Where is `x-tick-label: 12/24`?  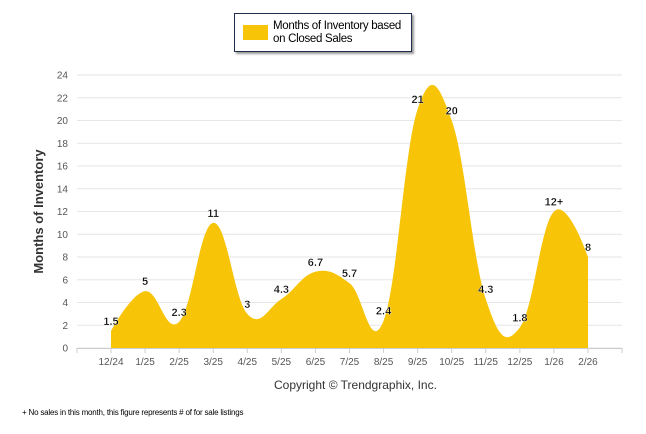
x-tick-label: 12/24 is located at coordinates (110, 362).